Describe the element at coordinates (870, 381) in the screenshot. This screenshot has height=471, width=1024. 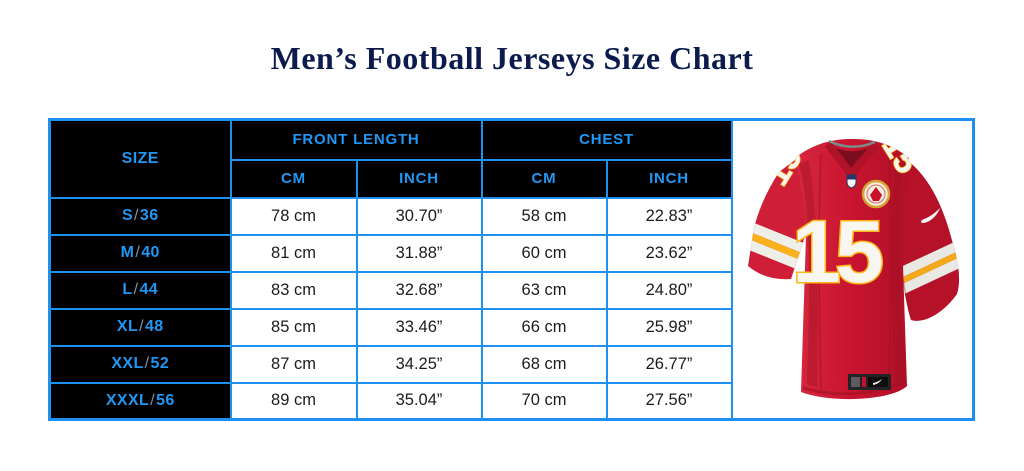
I see `jock-tag` at that location.